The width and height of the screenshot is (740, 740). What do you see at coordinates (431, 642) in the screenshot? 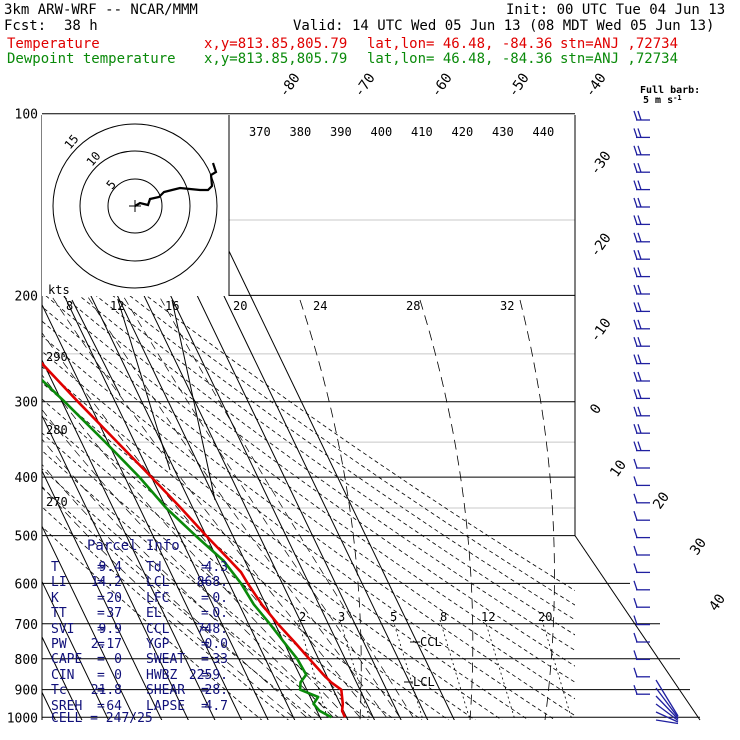
I see `ccl-label: CCL` at bounding box center [431, 642].